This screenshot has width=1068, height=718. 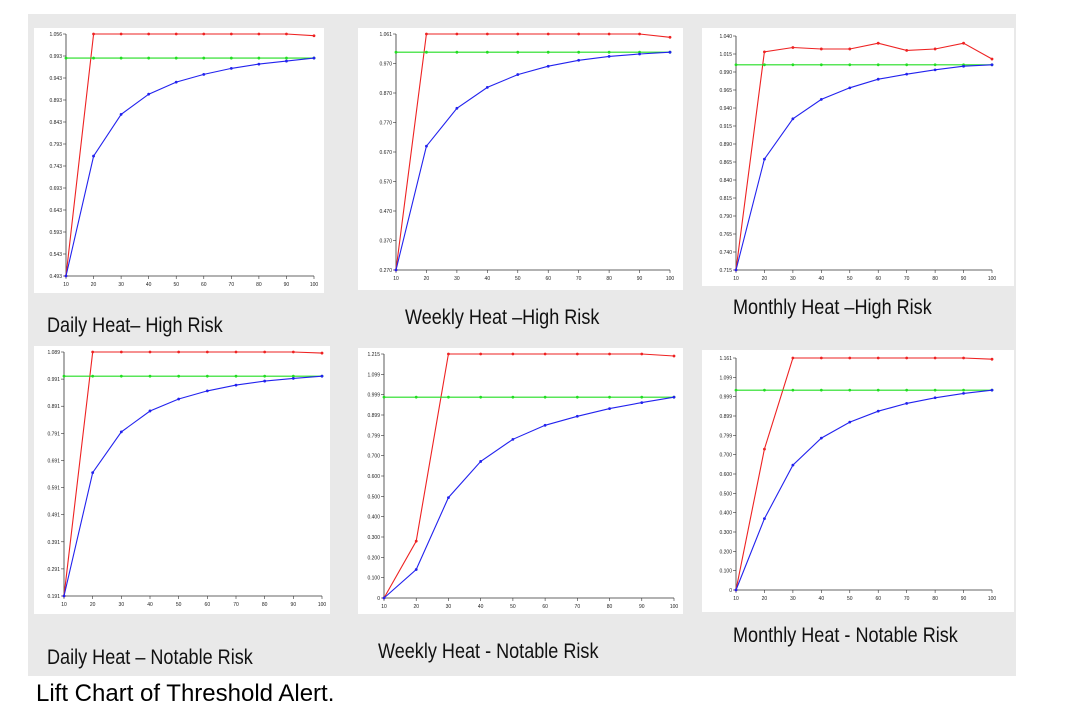 I want to click on y-tick-label: 0.200, so click(x=725, y=552).